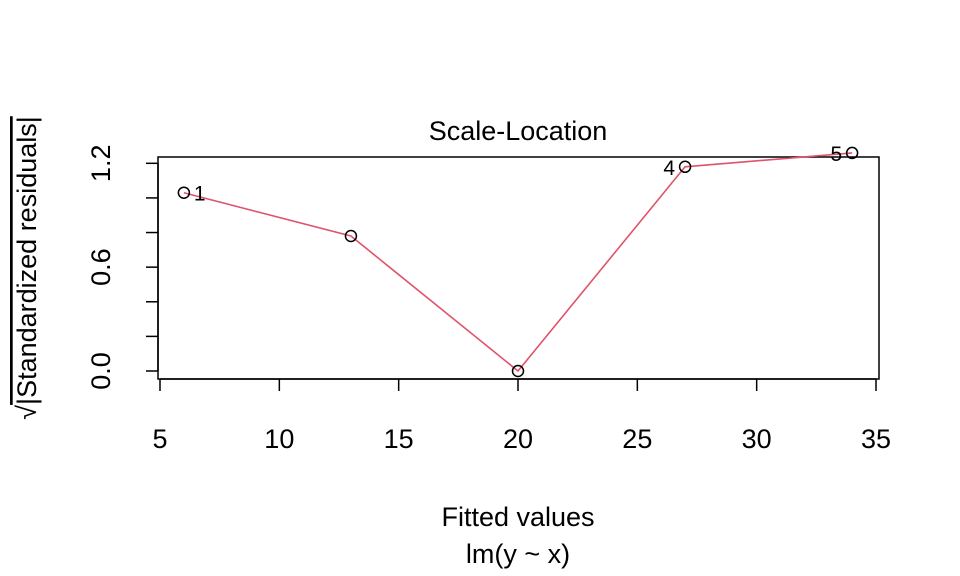 The width and height of the screenshot is (960, 576). I want to click on point-label: 5, so click(836, 154).